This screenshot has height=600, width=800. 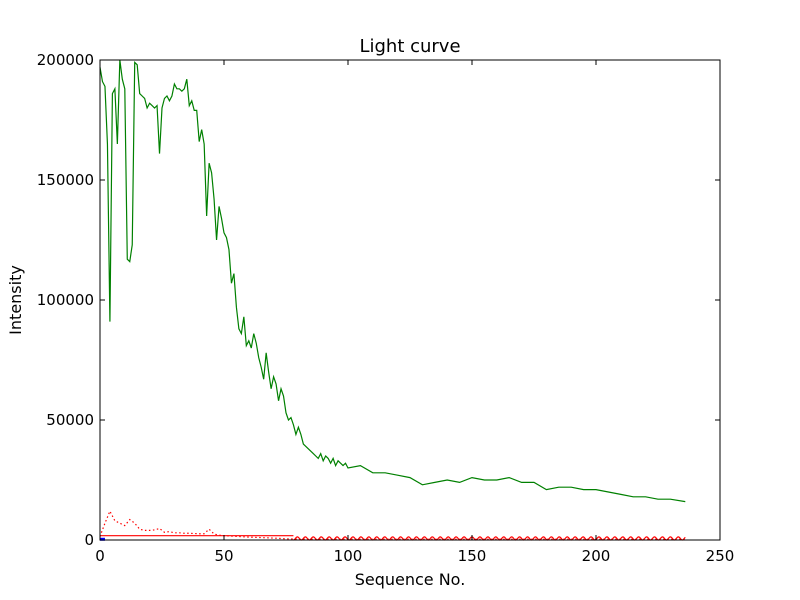 I want to click on y-tick-label: 50000, so click(x=70, y=420).